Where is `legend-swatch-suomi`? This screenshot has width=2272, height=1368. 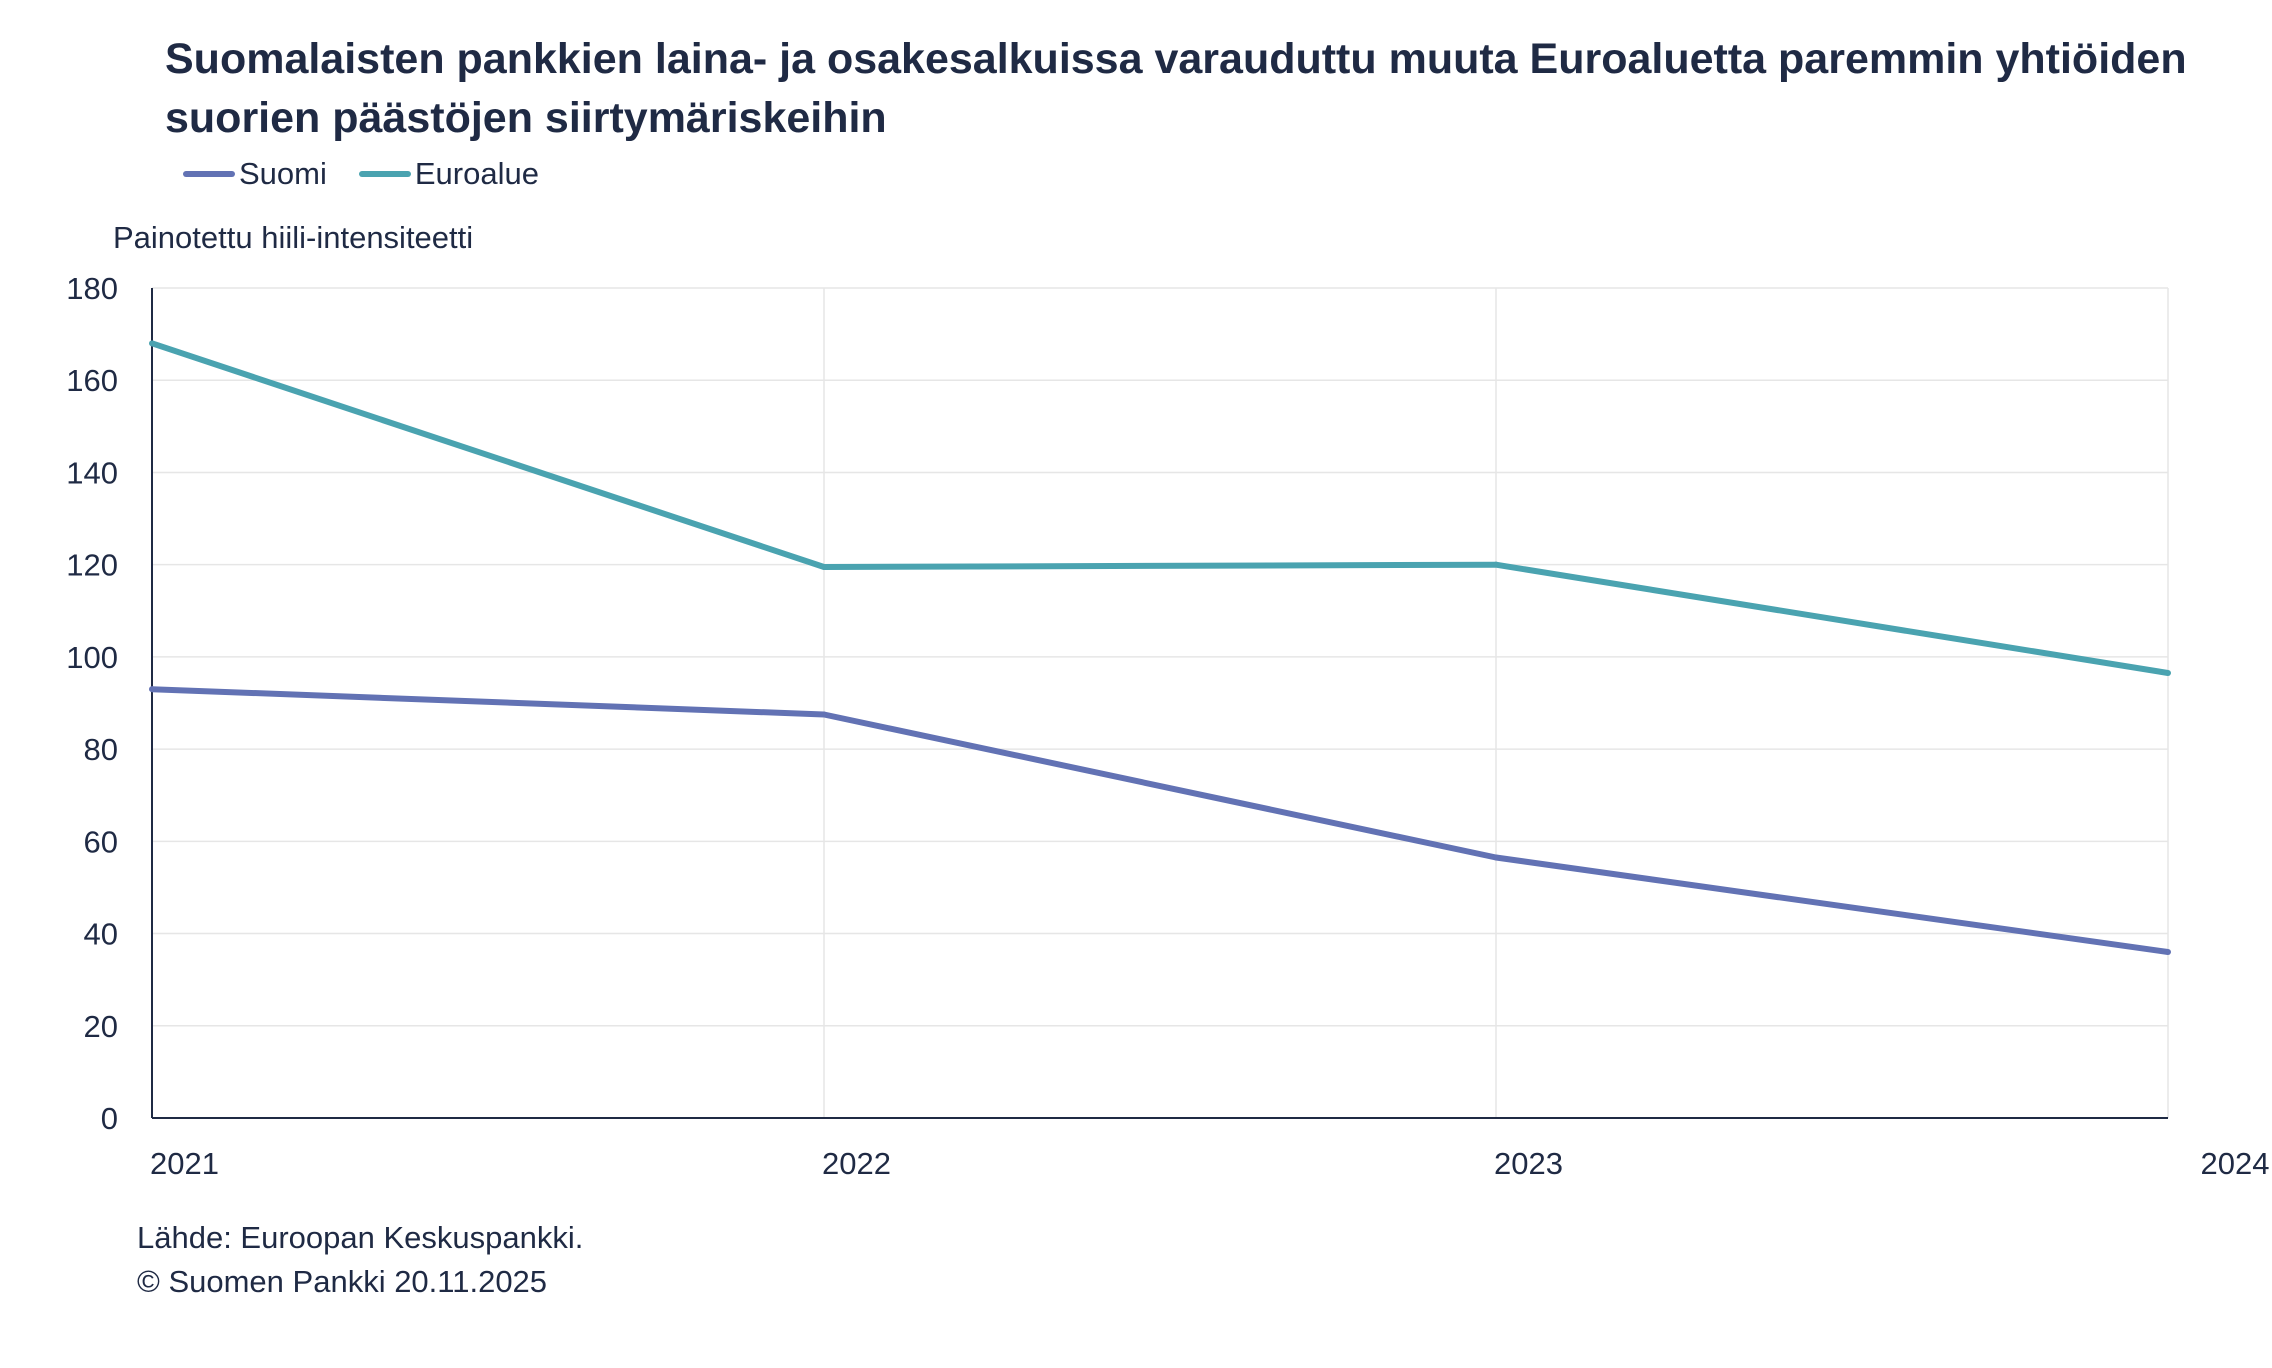
legend-swatch-suomi is located at coordinates (209, 174).